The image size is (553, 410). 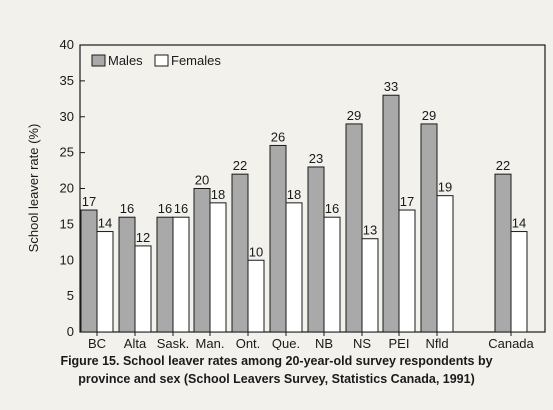 What do you see at coordinates (519, 223) in the screenshot?
I see `data-label-females-10: 14` at bounding box center [519, 223].